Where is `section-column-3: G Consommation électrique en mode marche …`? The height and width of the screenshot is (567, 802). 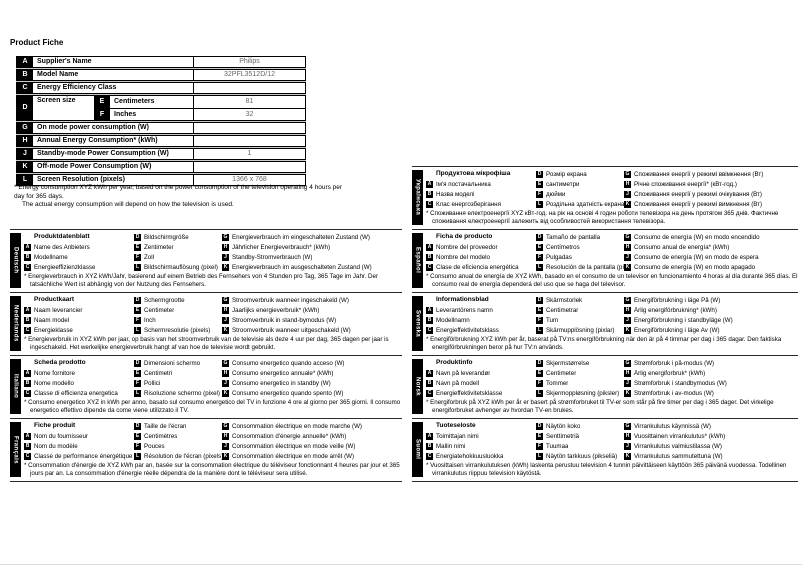 section-column-3: G Consommation électrique en mode marche … is located at coordinates (312, 441).